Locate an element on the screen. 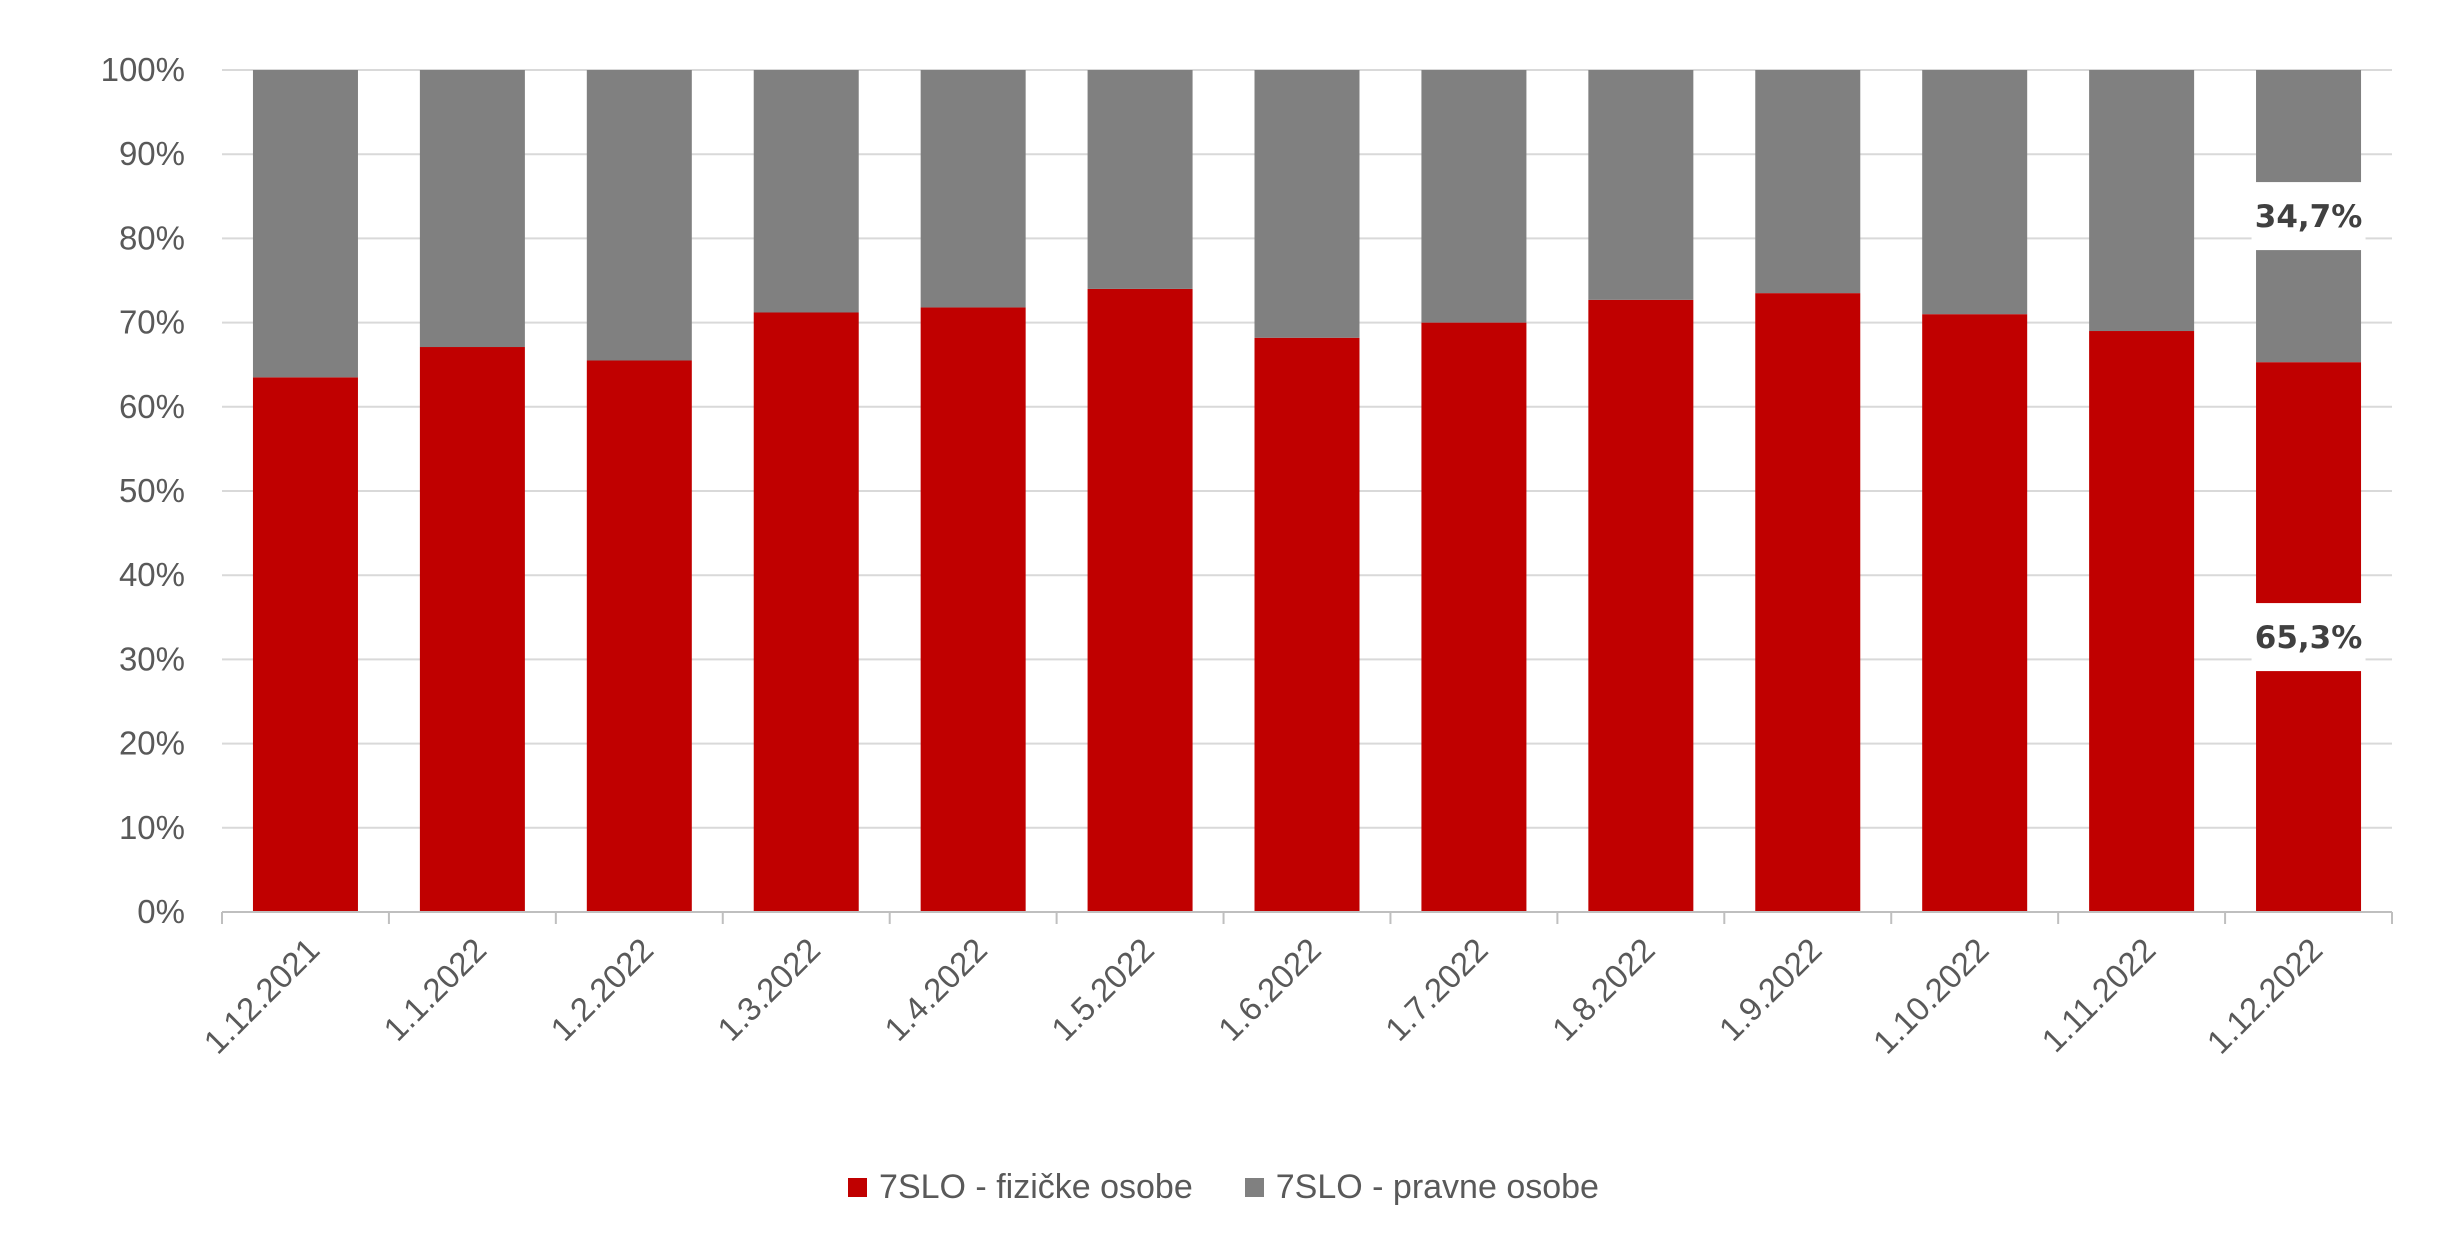 The image size is (2447, 1255). legend-label-fizicke: 7SLO - fizičke osobe is located at coordinates (1036, 1187).